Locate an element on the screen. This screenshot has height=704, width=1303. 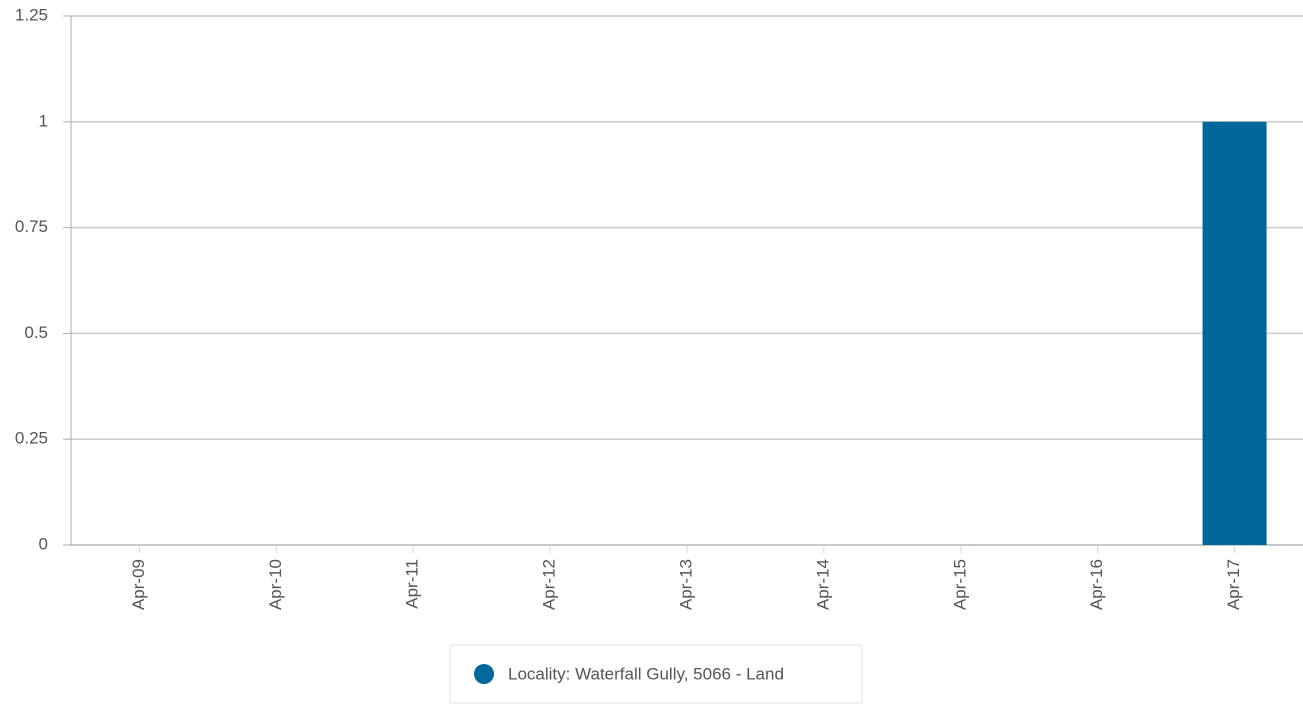
y-tick-label: 0.25 is located at coordinates (31, 438).